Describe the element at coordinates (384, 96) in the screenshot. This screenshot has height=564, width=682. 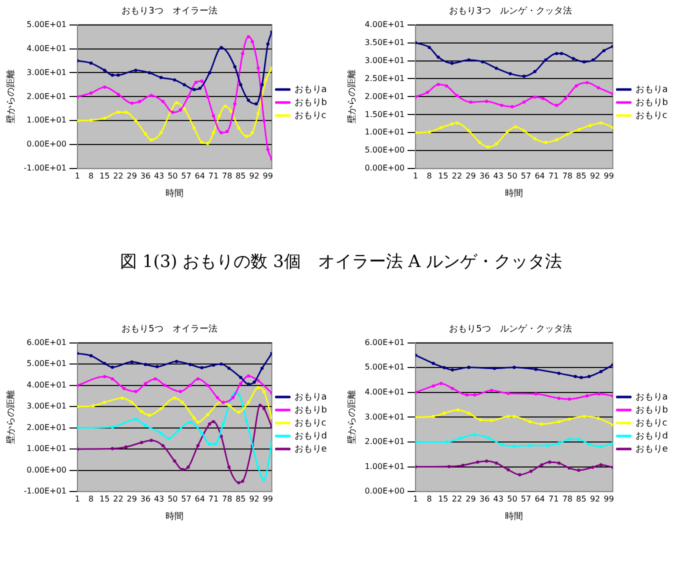
I see `y-tick-label: 2.00E+01` at that location.